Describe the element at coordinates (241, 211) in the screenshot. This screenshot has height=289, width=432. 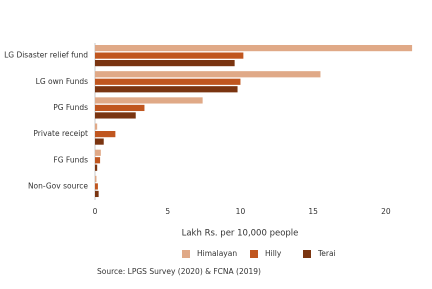
I see `x-tick-label: 10` at that location.